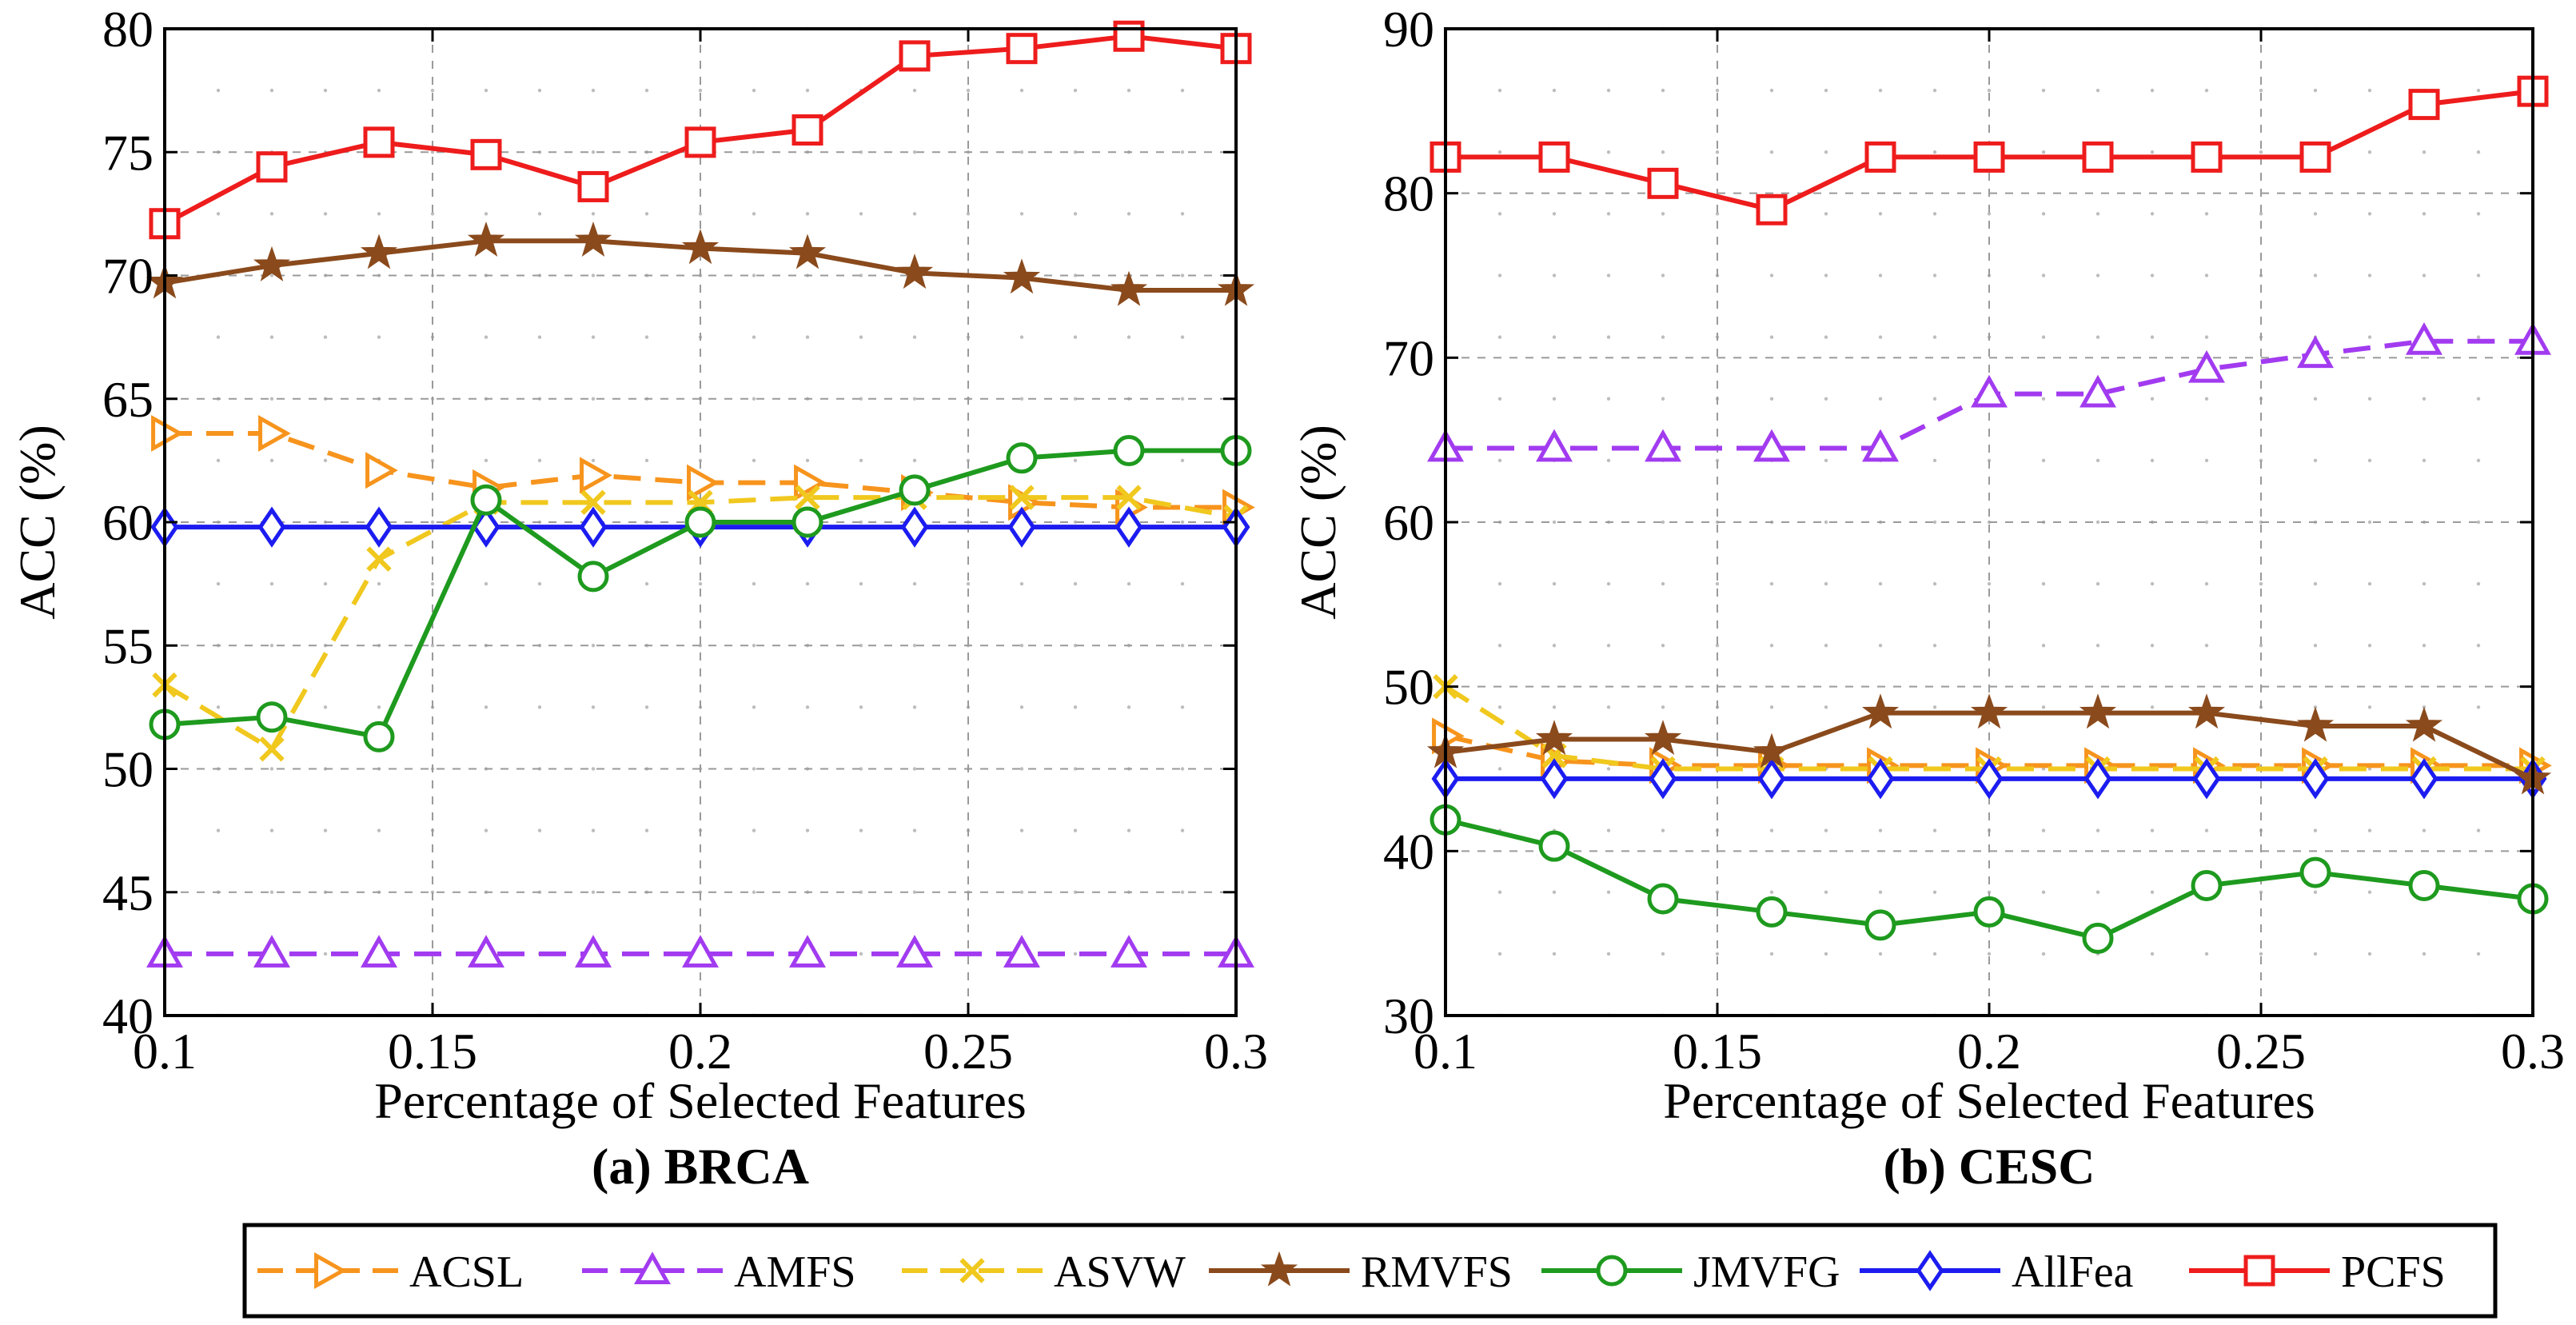 The image size is (2576, 1325). I want to click on legend-item-asvw: ASVW, so click(1044, 1272).